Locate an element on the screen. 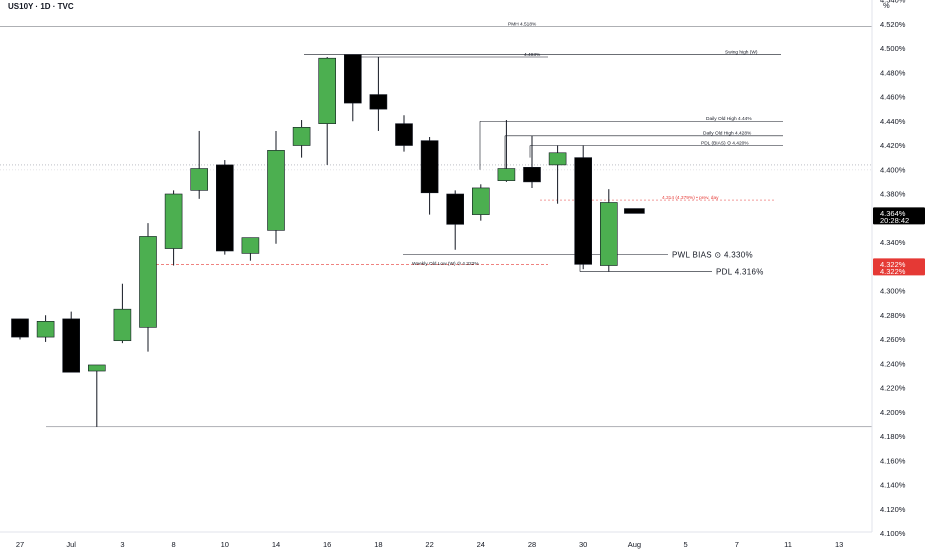  y-tick-label: 4.420% is located at coordinates (893, 145).